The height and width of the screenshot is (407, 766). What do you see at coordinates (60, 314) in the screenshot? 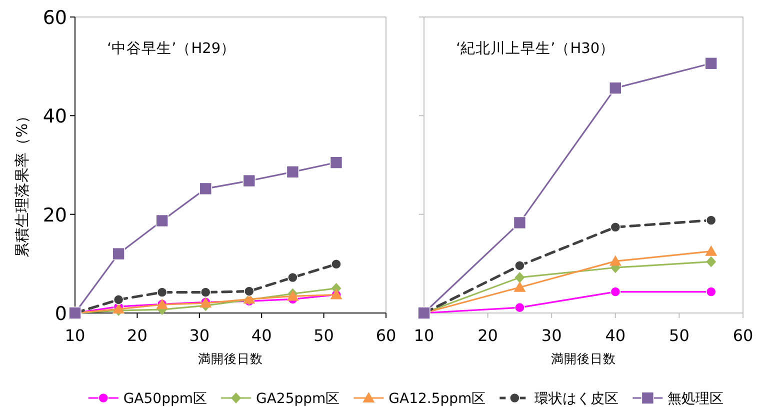
I see `y-tick-label: 0` at bounding box center [60, 314].